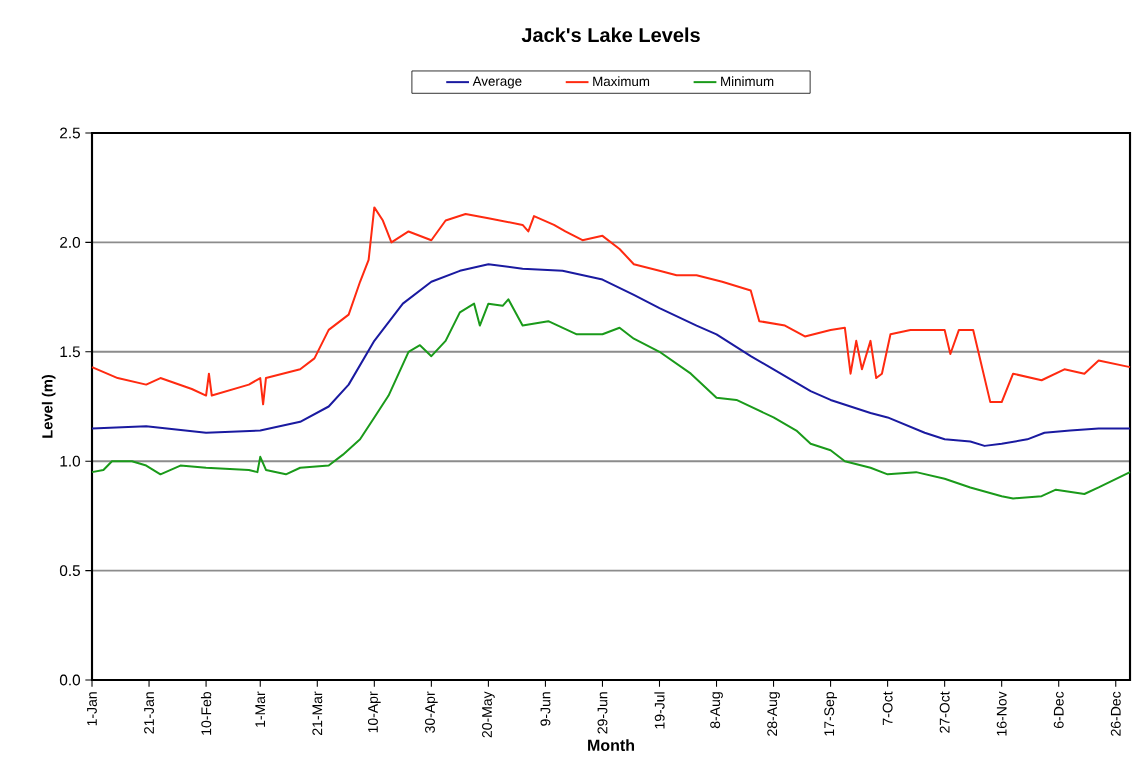 This screenshot has height=783, width=1144. Describe the element at coordinates (944, 712) in the screenshot. I see `x-tick-label: 27-Oct` at that location.